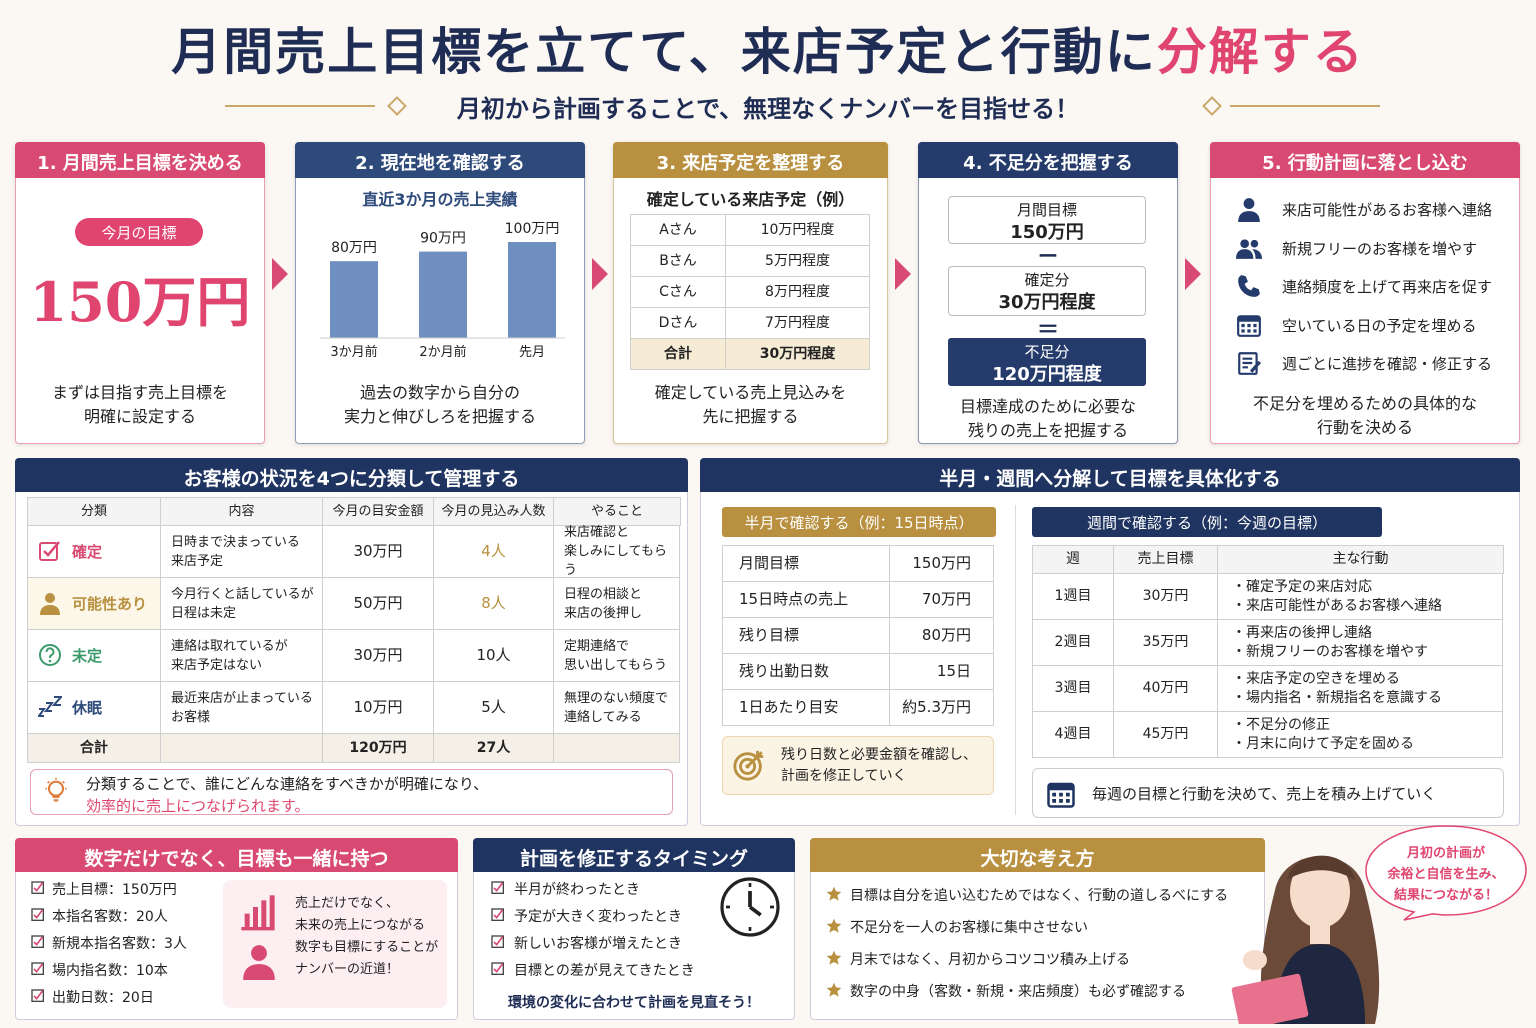  What do you see at coordinates (493, 707) in the screenshot?
I see `count-cell: 5人` at bounding box center [493, 707].